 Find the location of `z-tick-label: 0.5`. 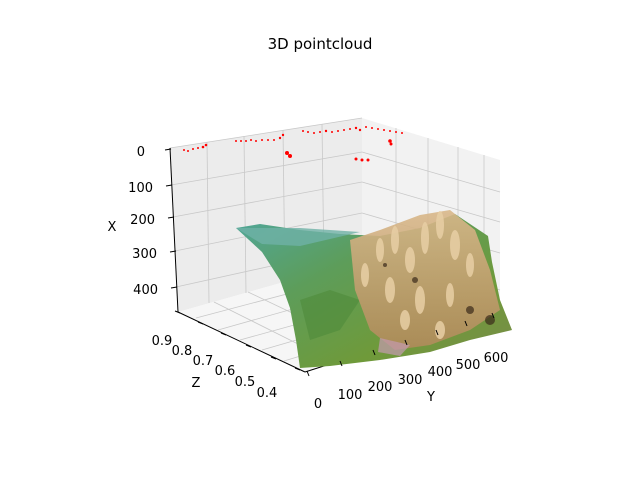

z-tick-label: 0.5 is located at coordinates (245, 382).